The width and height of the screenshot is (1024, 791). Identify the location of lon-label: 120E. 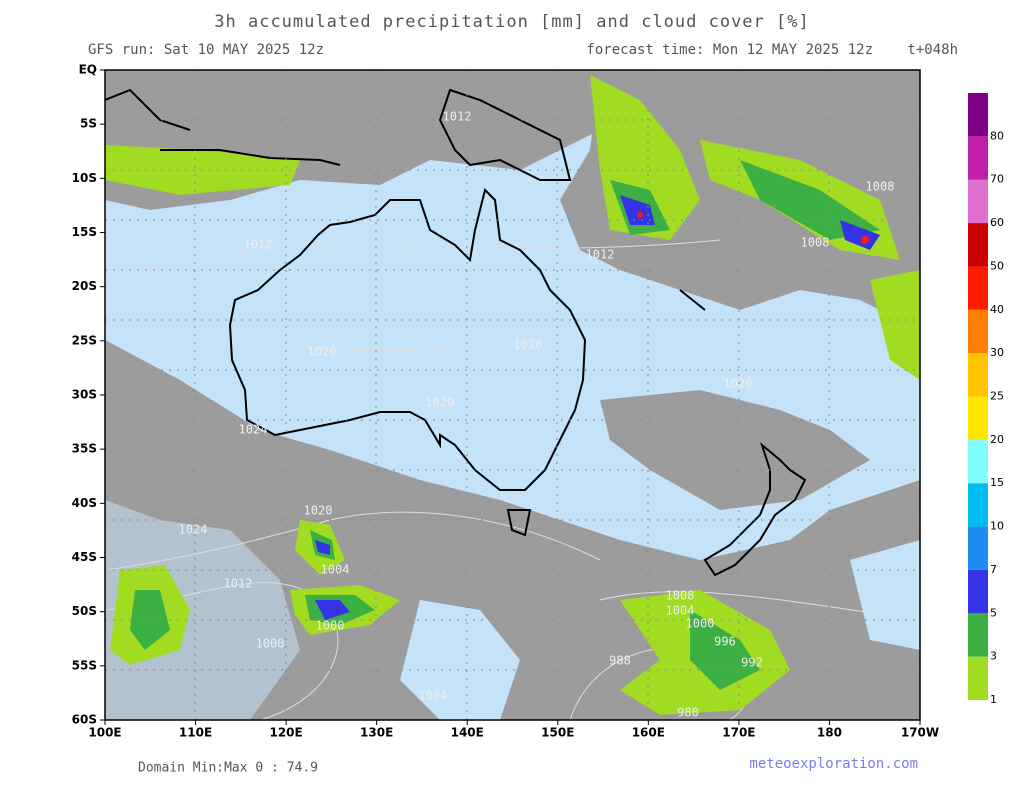
(285, 733).